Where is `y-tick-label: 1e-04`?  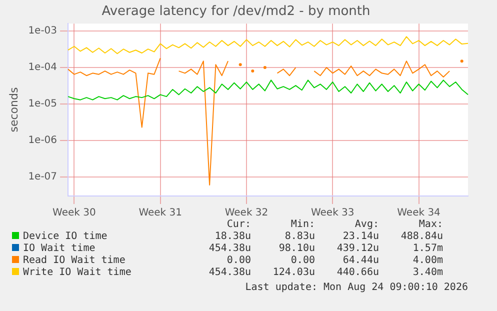 y-tick-label: 1e-04 is located at coordinates (43, 68).